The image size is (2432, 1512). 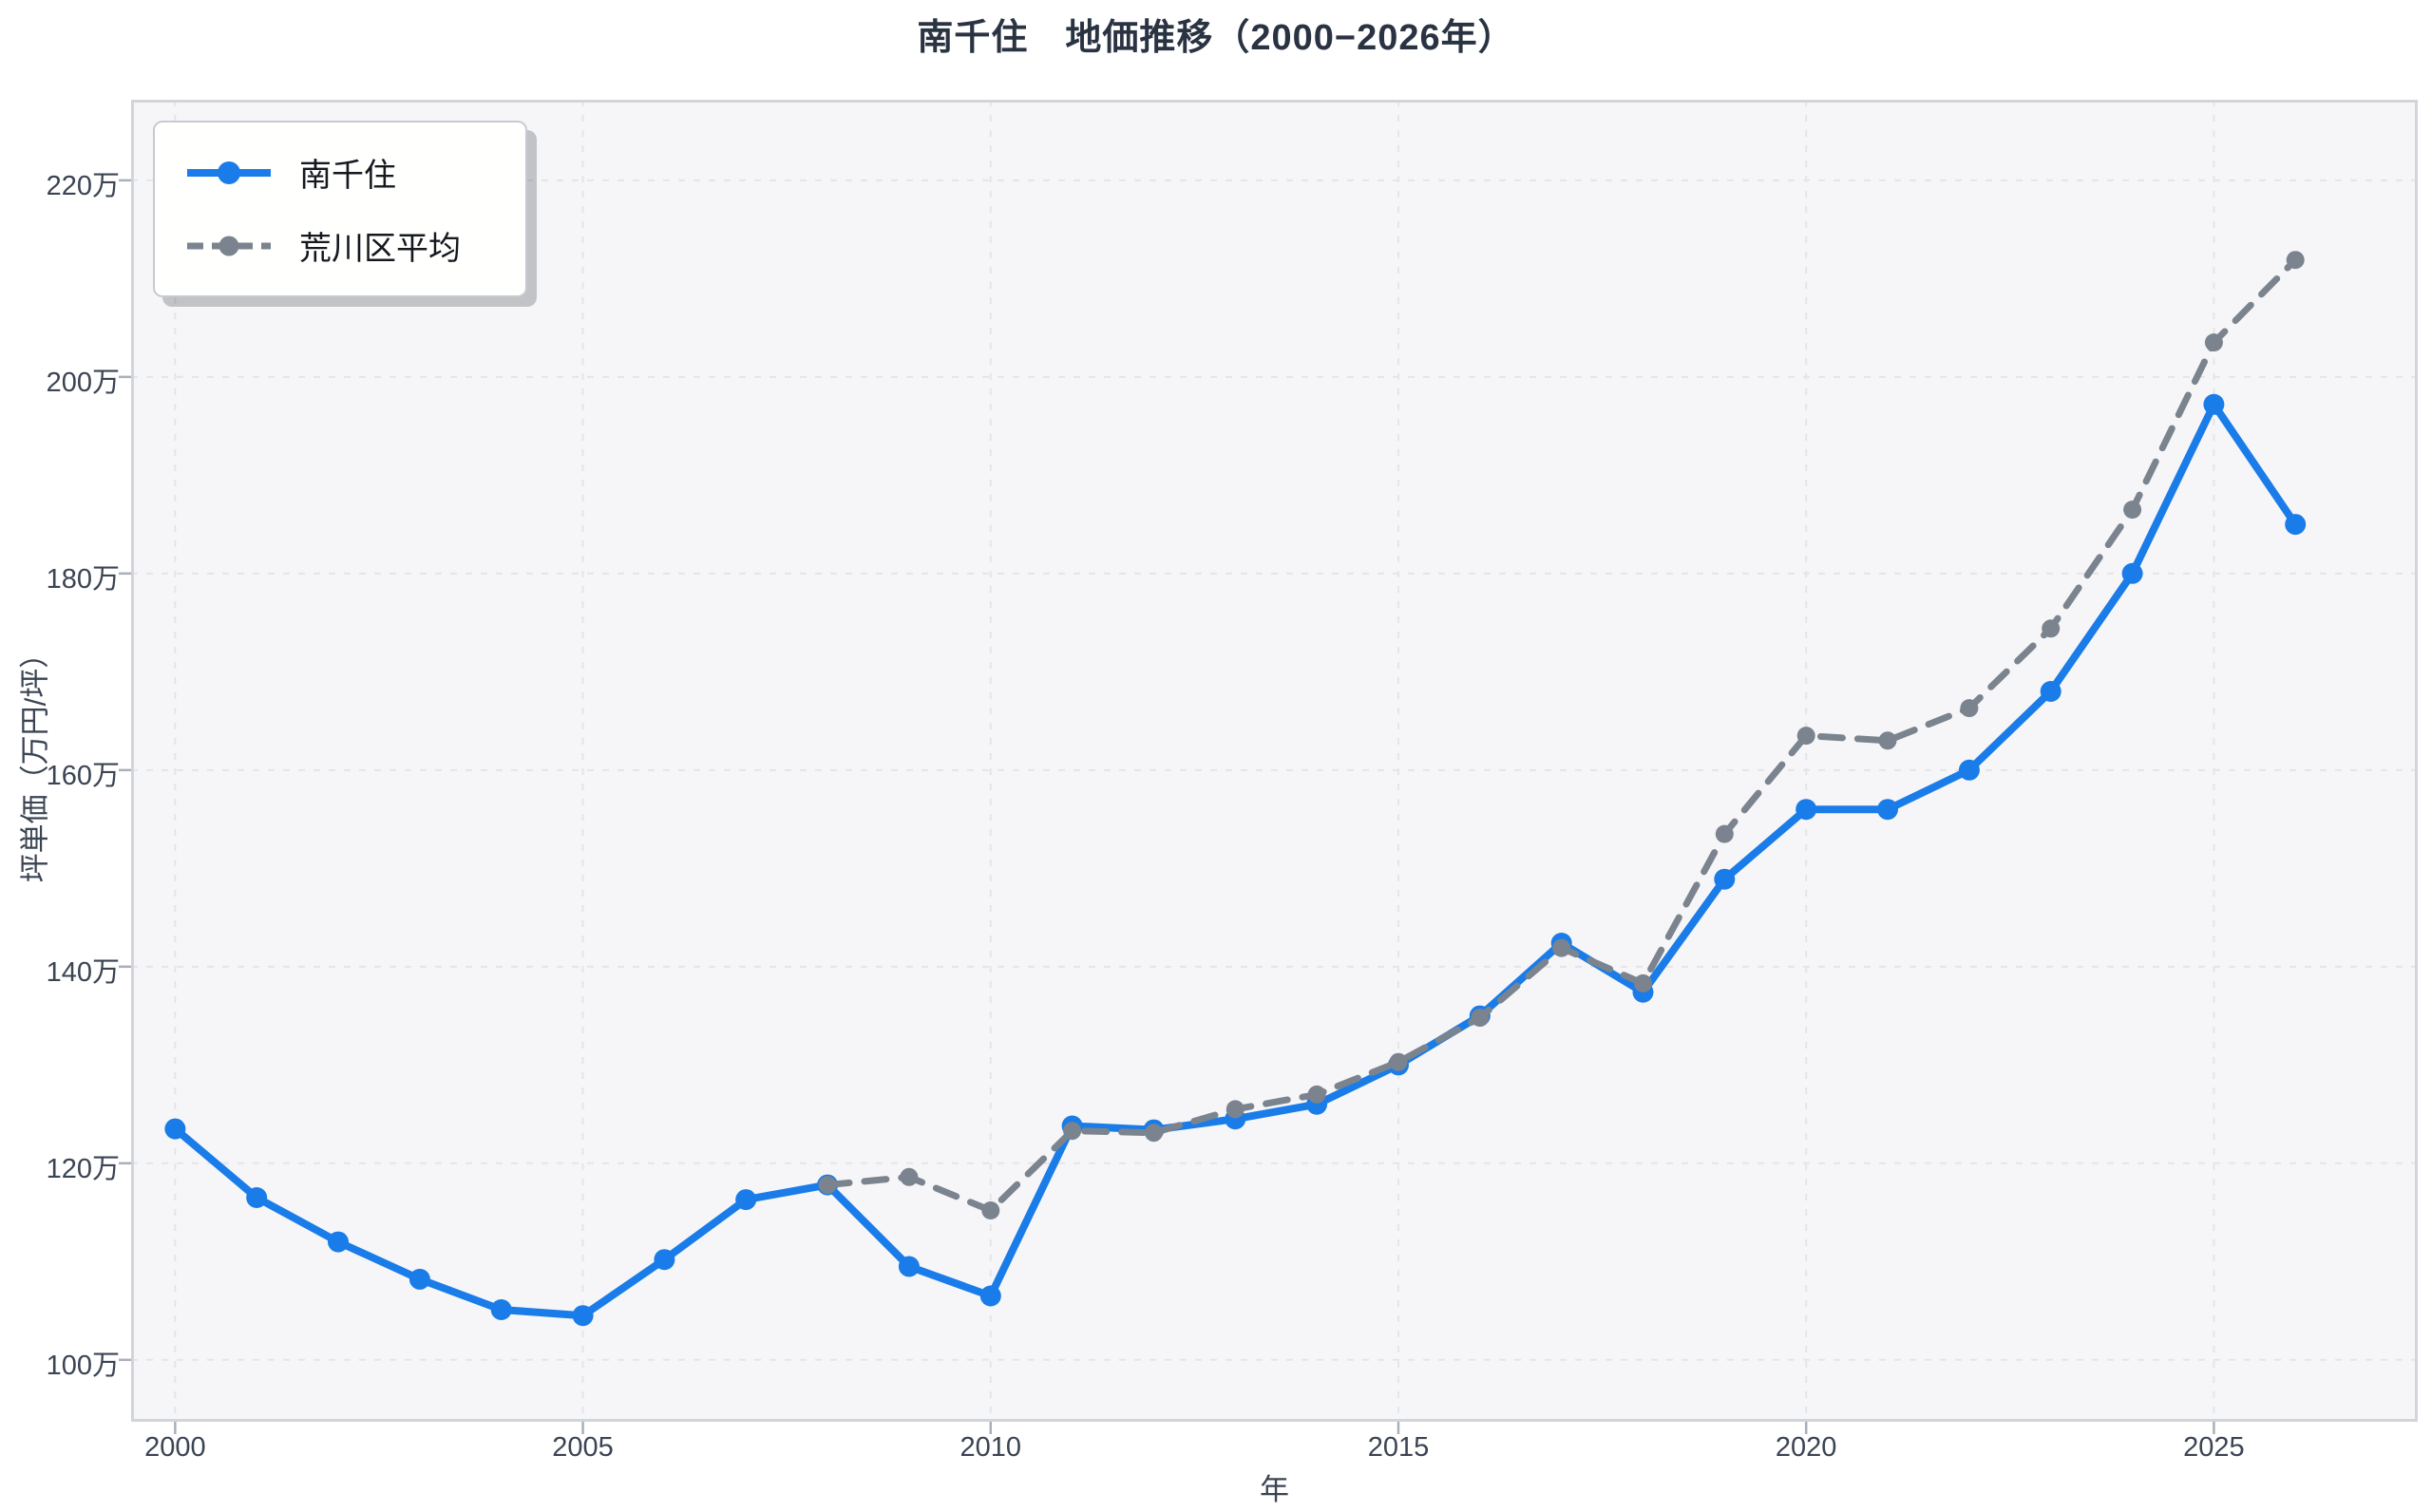 I want to click on y-tick-label: 220万, so click(x=83, y=186).